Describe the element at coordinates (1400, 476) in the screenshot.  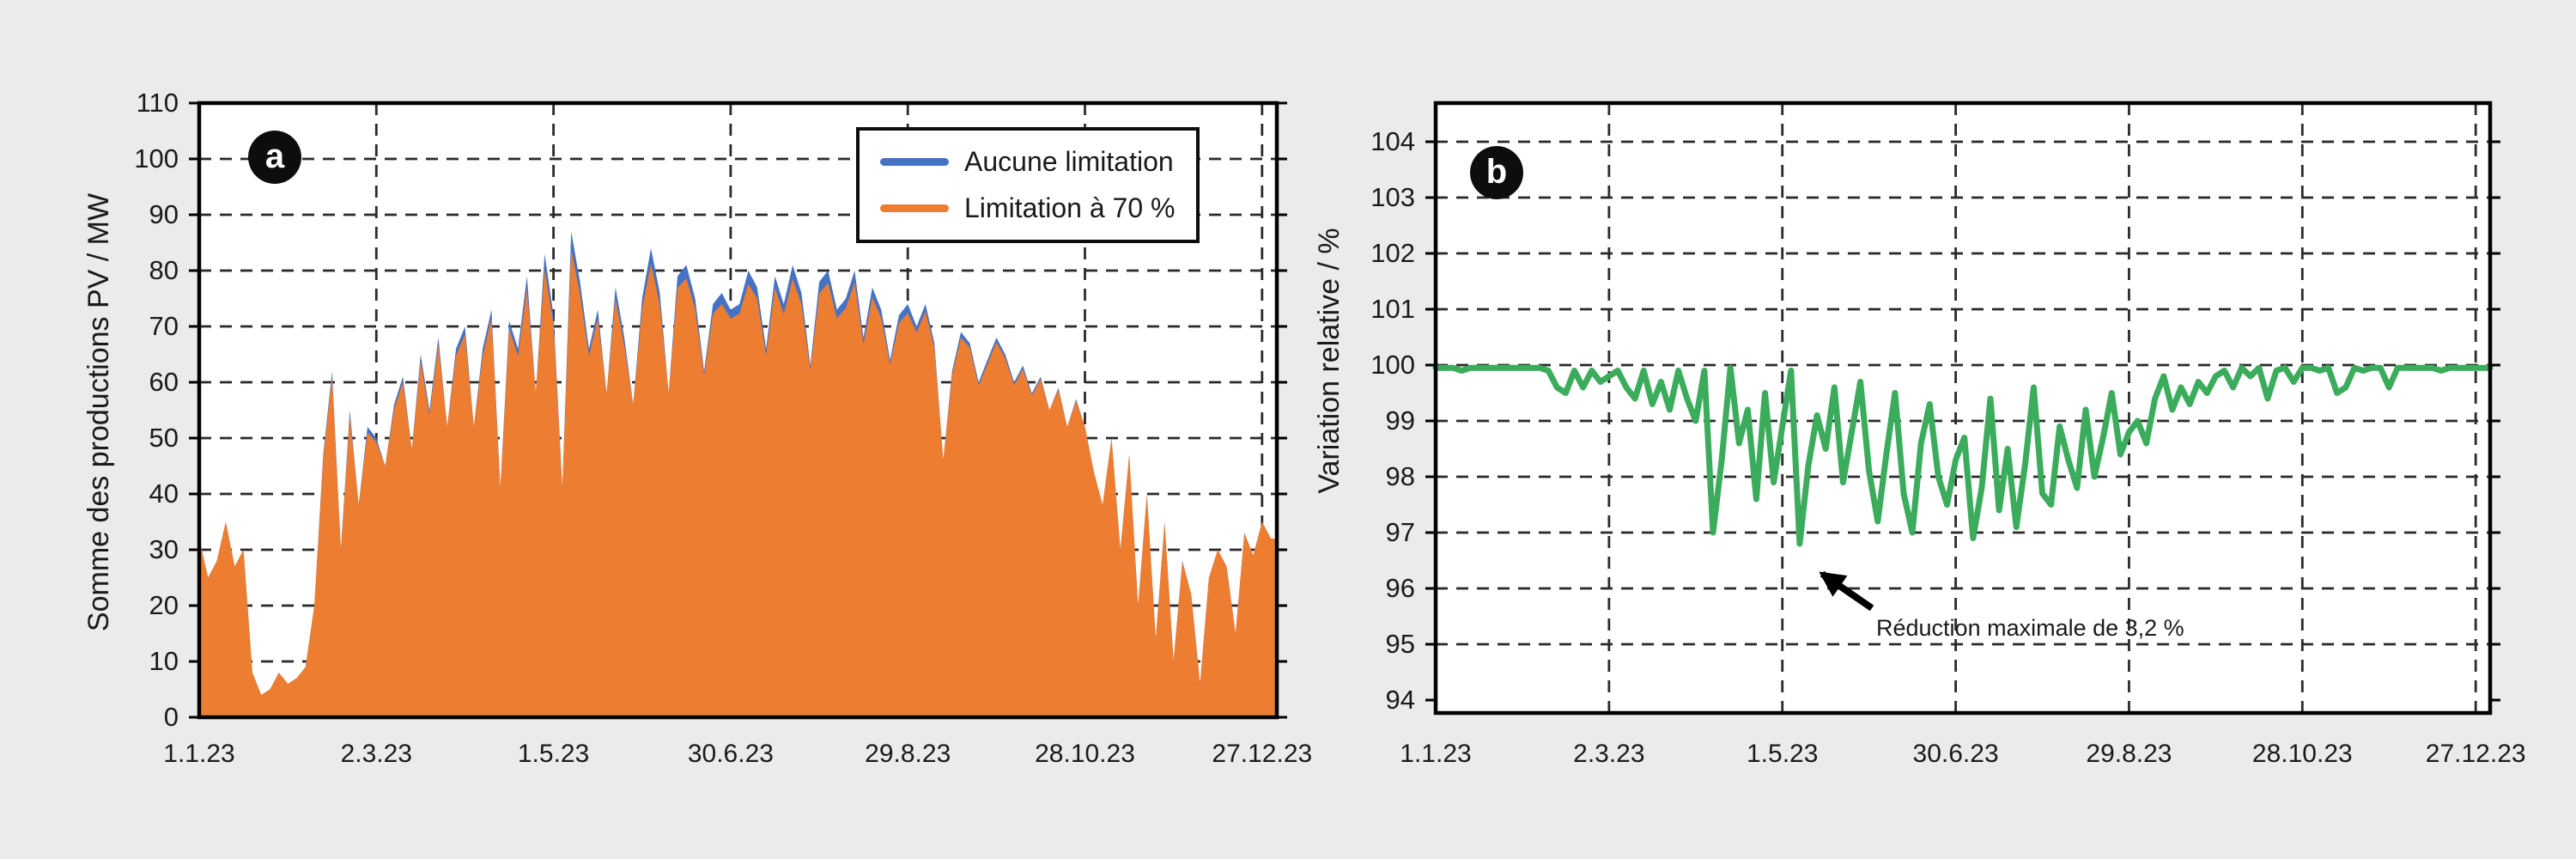
I see `y-tick-label: 98` at that location.